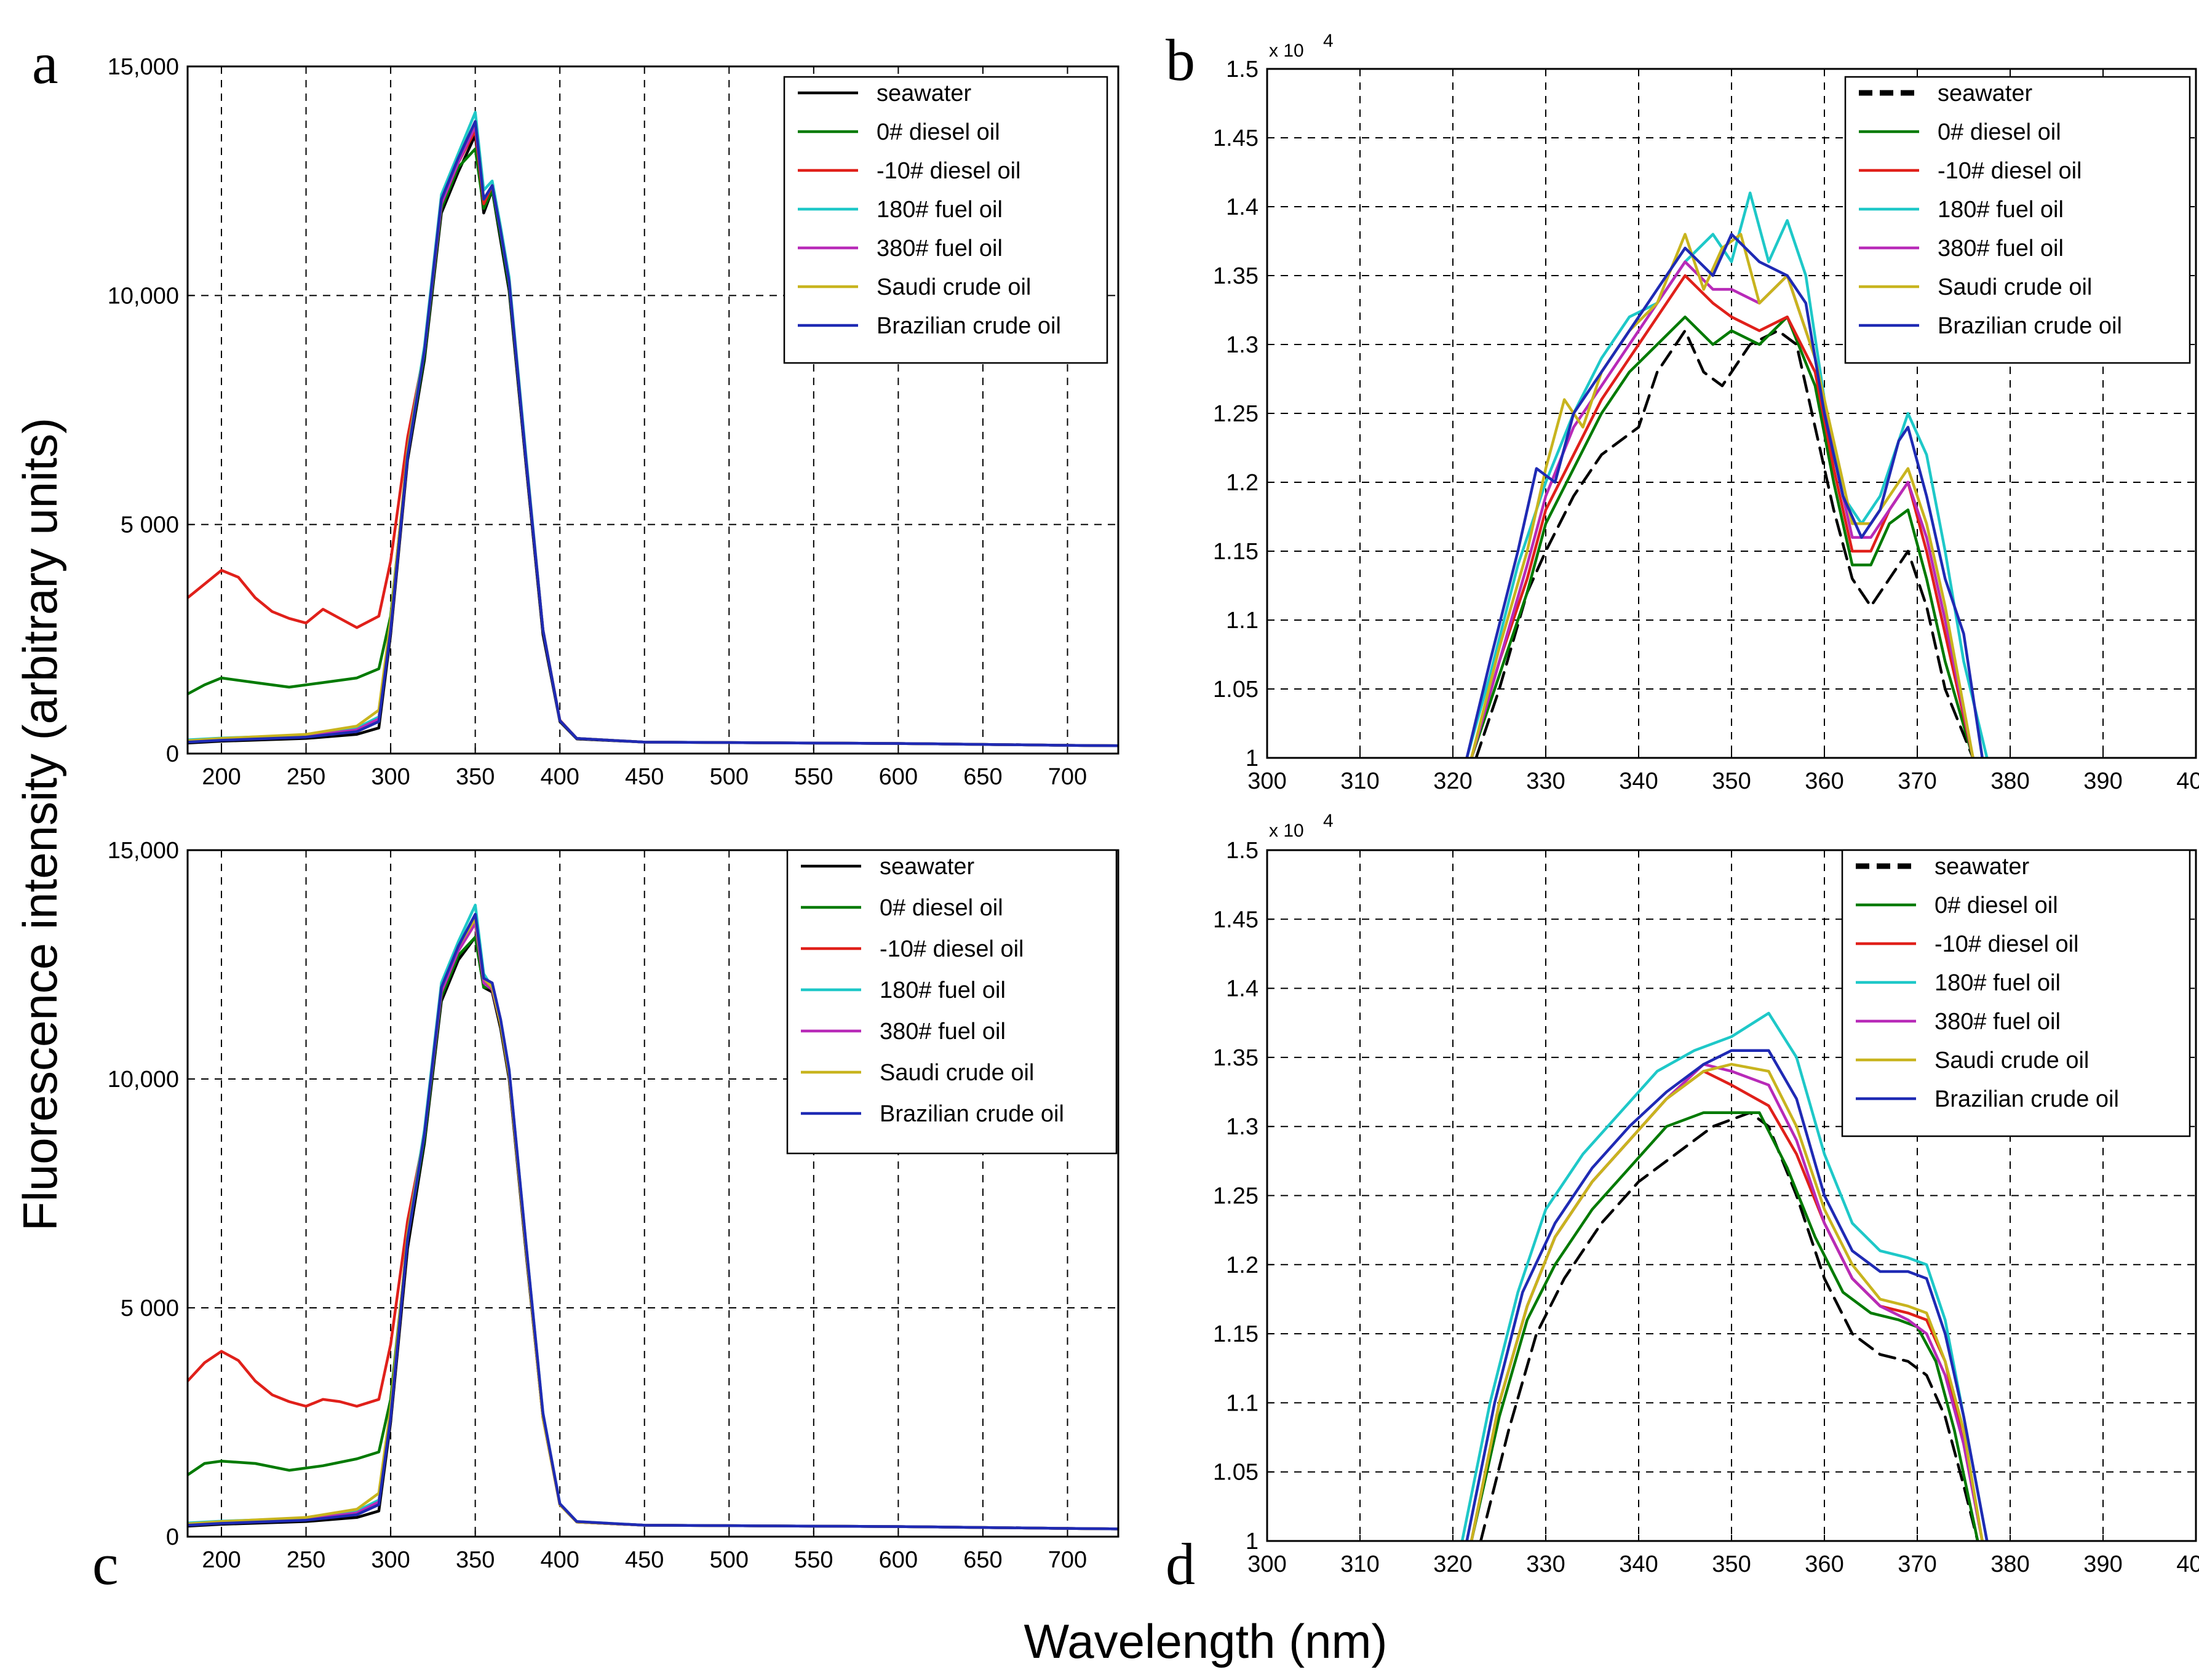 The width and height of the screenshot is (2199, 1680). I want to click on x-tick-label-d: 320, so click(1453, 1564).